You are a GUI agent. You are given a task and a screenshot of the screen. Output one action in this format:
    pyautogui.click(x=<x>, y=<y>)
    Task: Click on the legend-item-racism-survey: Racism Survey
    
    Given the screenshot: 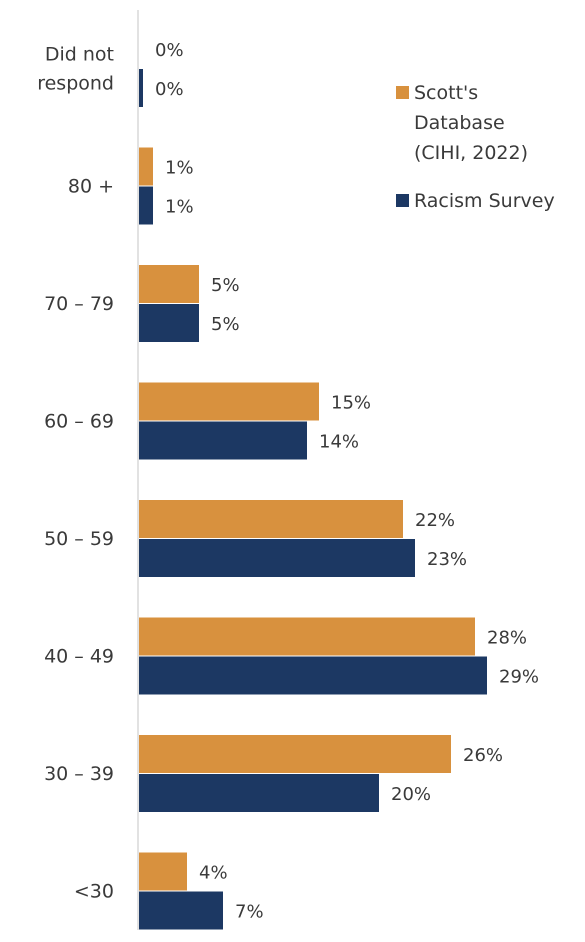 What is the action you would take?
    pyautogui.click(x=490, y=201)
    